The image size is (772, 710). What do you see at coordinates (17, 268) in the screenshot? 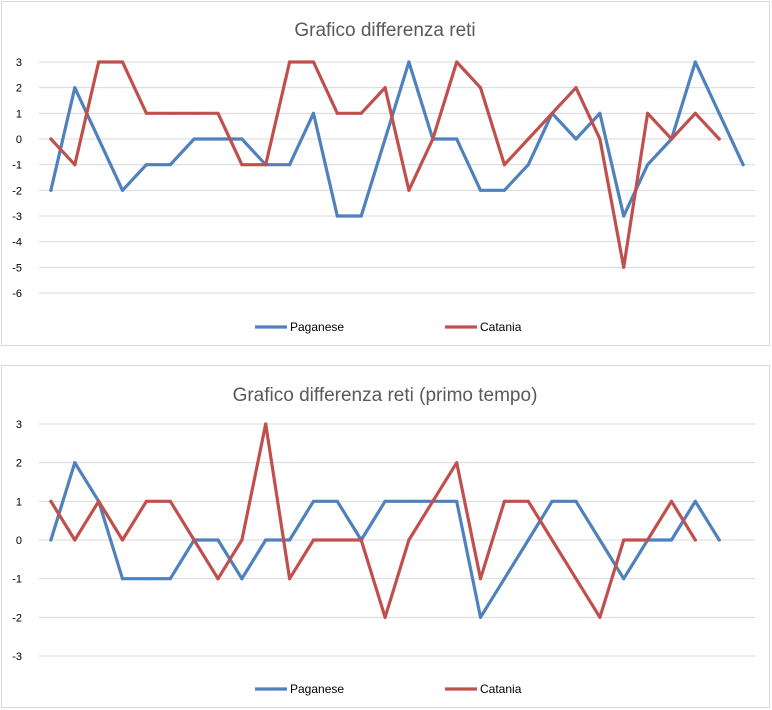
I see `y-tick-label: -5` at bounding box center [17, 268].